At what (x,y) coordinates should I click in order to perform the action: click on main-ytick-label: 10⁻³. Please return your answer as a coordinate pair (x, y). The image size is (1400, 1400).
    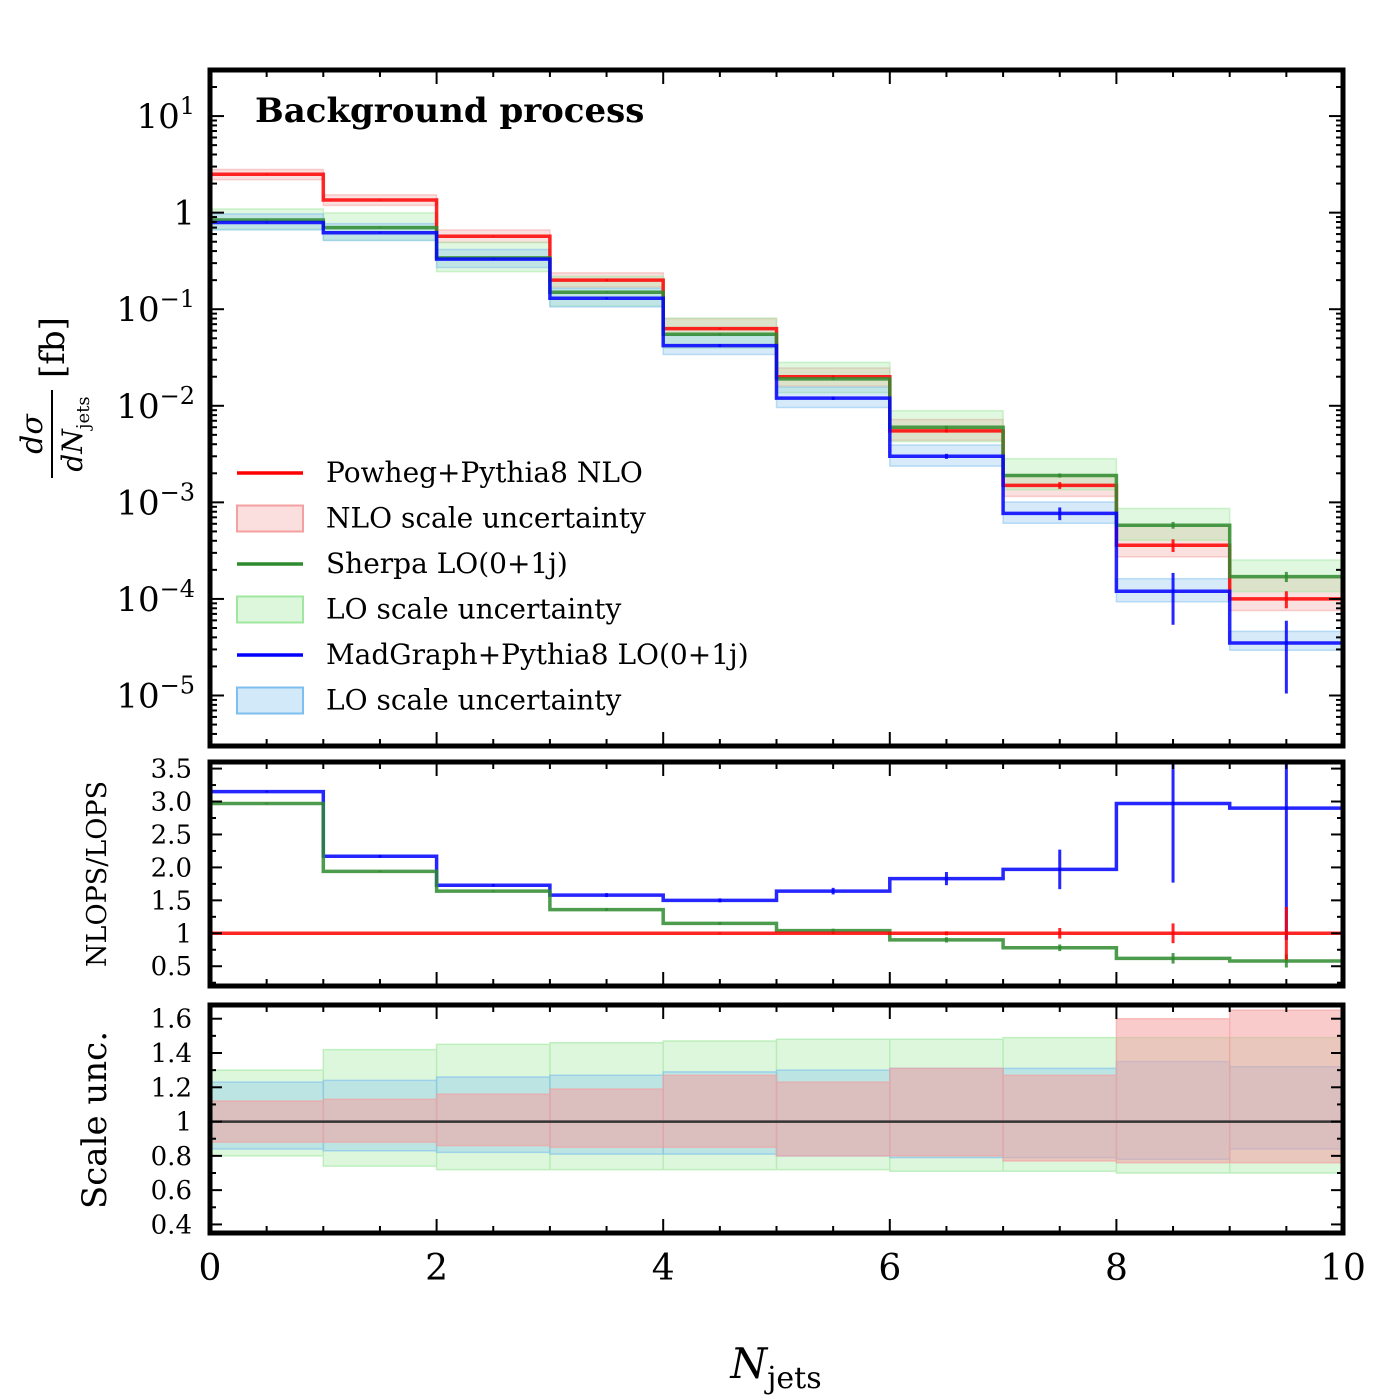
    Looking at the image, I should click on (155, 500).